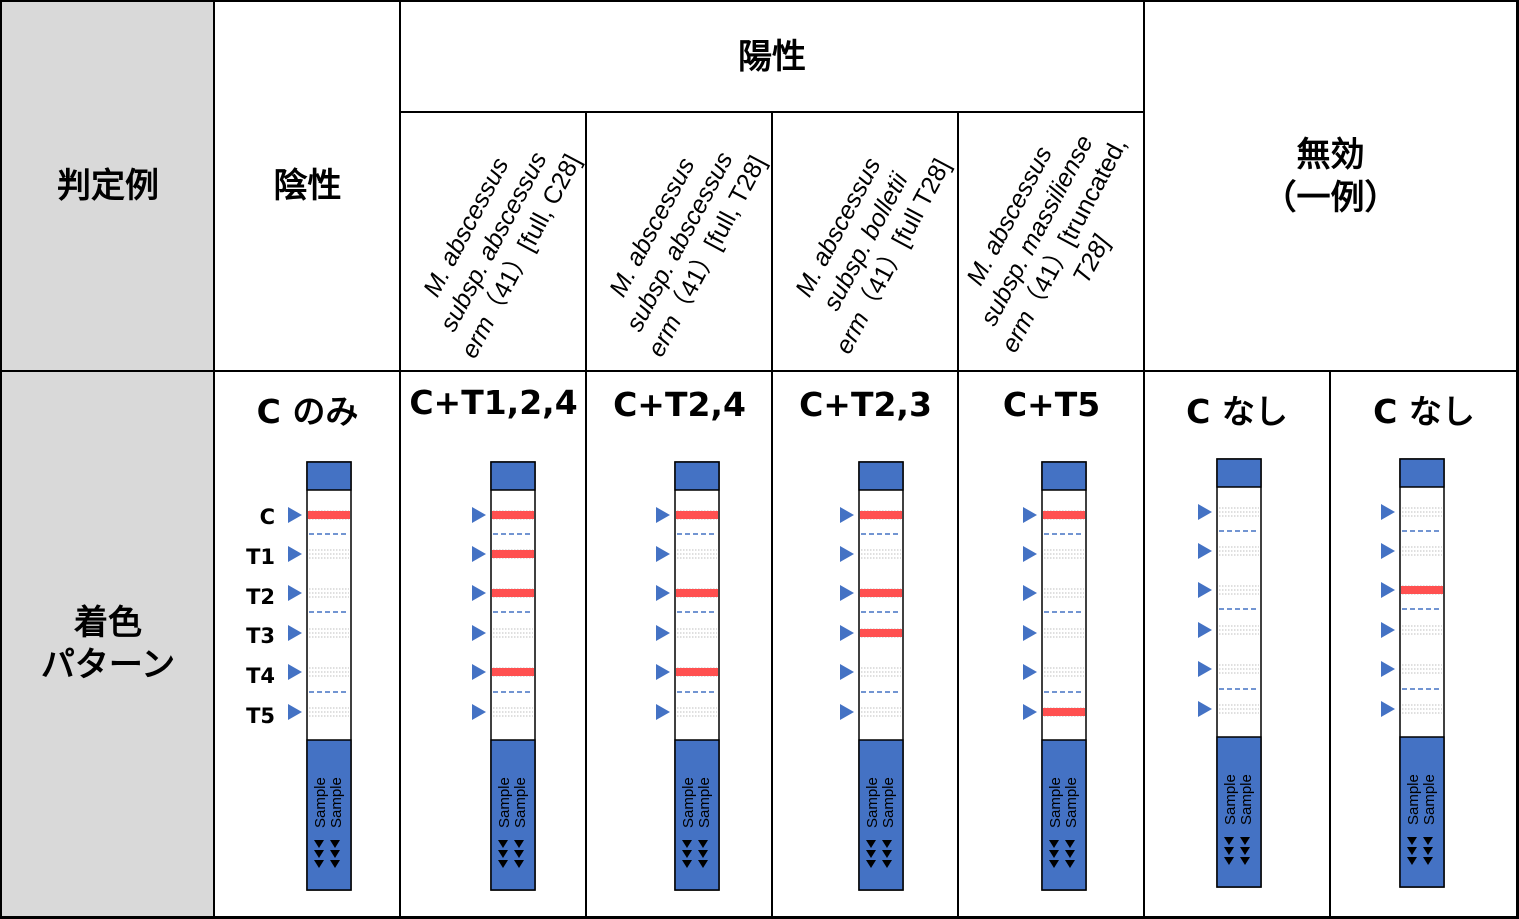 The width and height of the screenshot is (1519, 919). What do you see at coordinates (260, 676) in the screenshot?
I see `marker-label-t4: T4` at bounding box center [260, 676].